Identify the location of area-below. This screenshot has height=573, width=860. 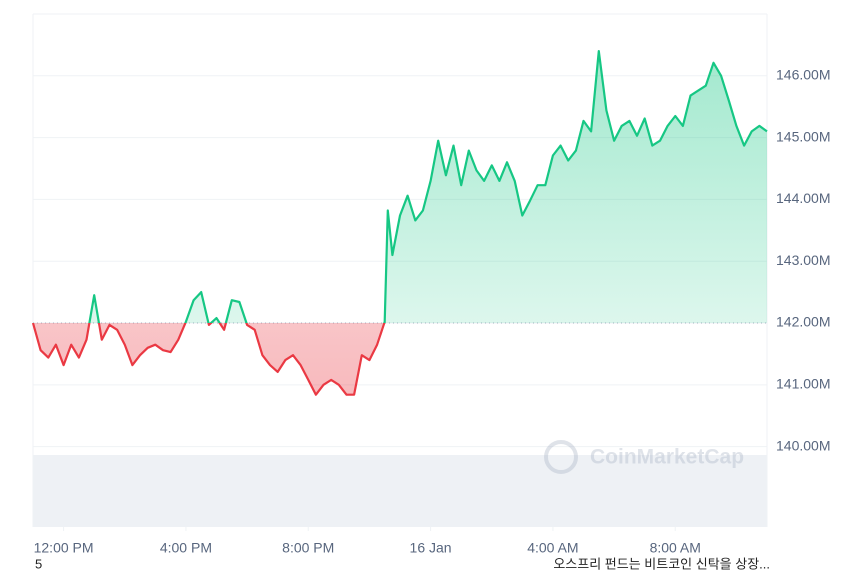
(209, 359).